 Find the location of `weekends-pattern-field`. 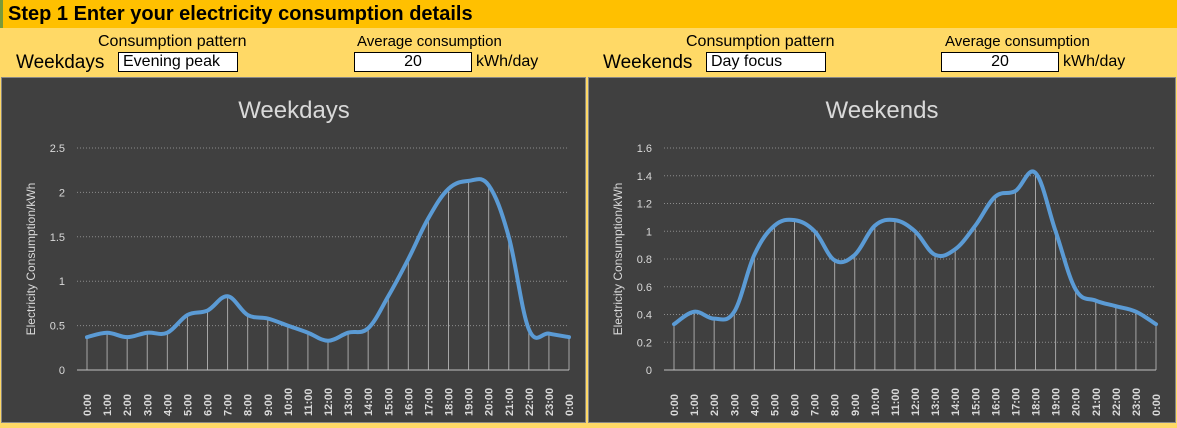

weekends-pattern-field is located at coordinates (766, 62).